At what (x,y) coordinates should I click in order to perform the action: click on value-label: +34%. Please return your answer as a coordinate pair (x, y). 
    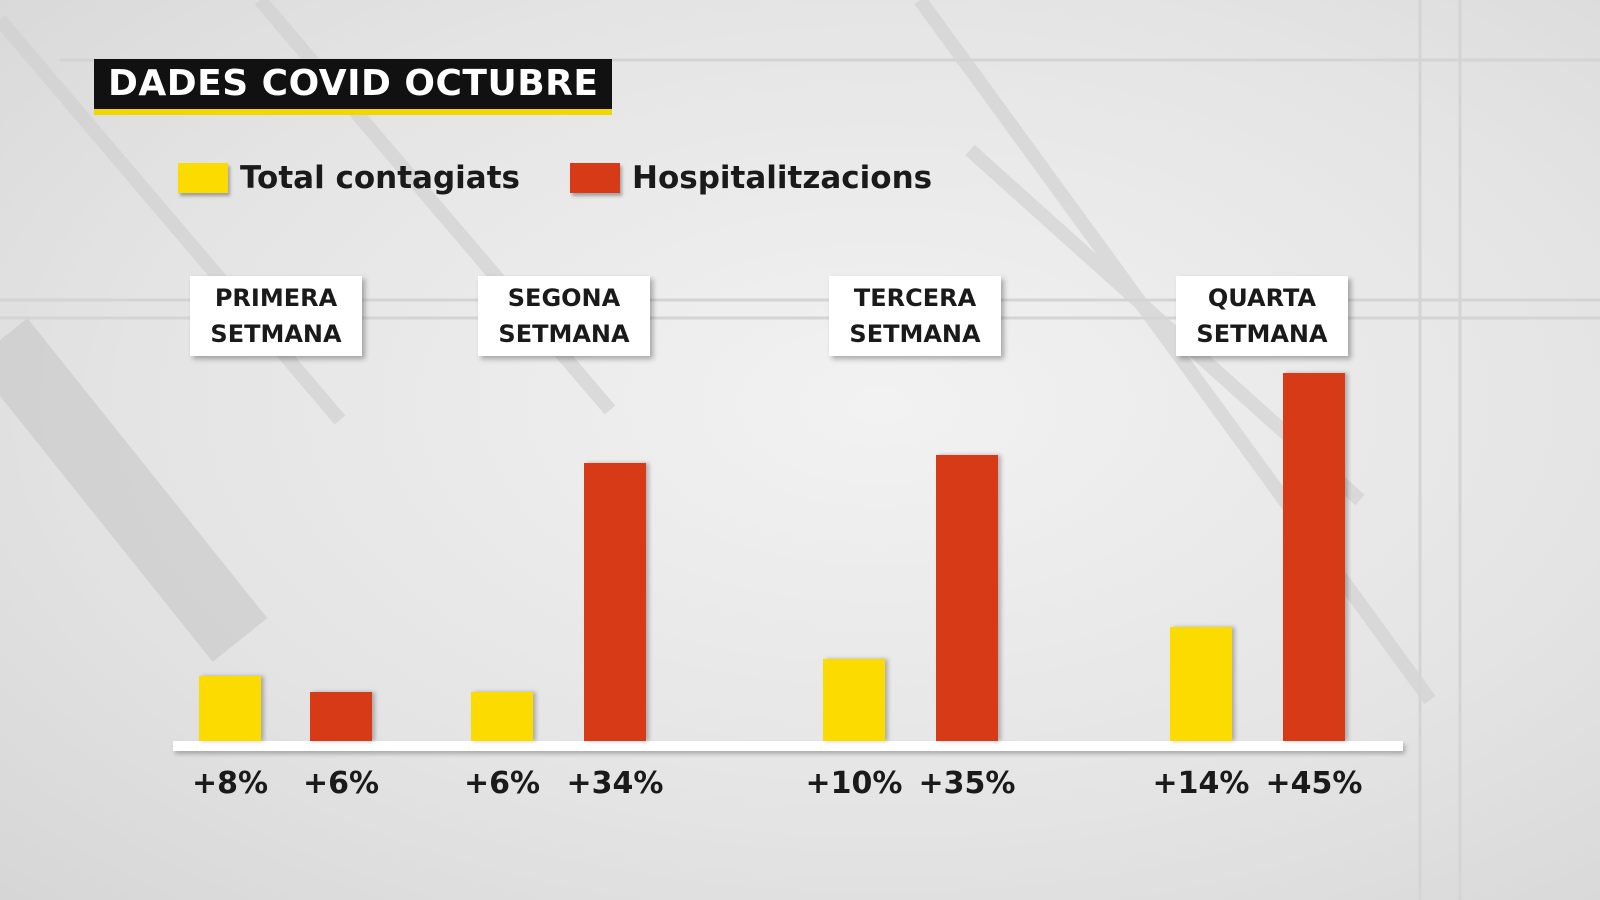
    Looking at the image, I should click on (615, 783).